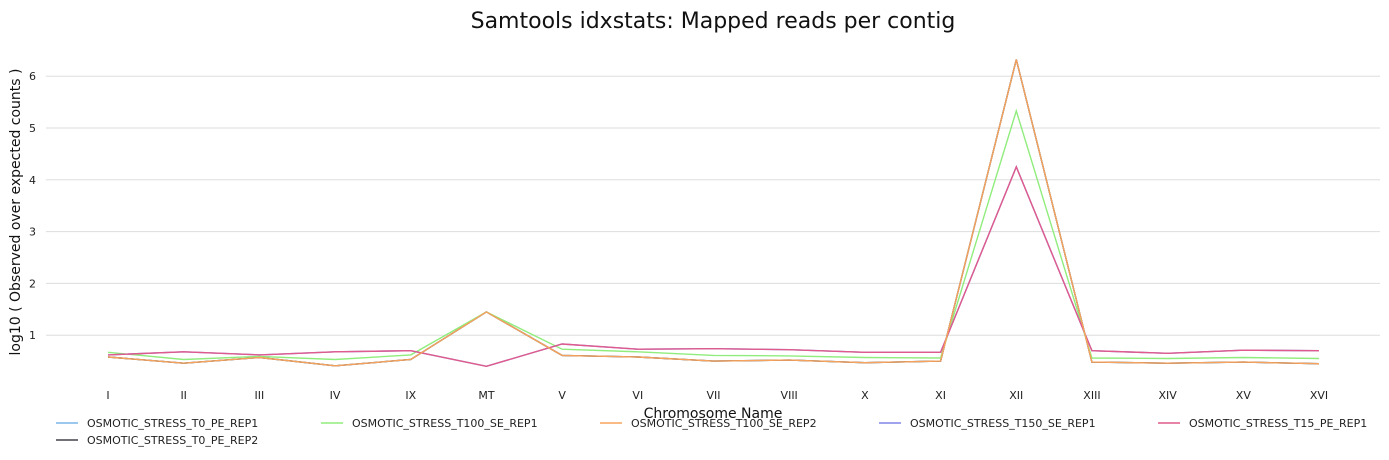 The image size is (1389, 460). I want to click on legend-label: OSMOTIC_STRESS_T100_SE_REP2, so click(724, 423).